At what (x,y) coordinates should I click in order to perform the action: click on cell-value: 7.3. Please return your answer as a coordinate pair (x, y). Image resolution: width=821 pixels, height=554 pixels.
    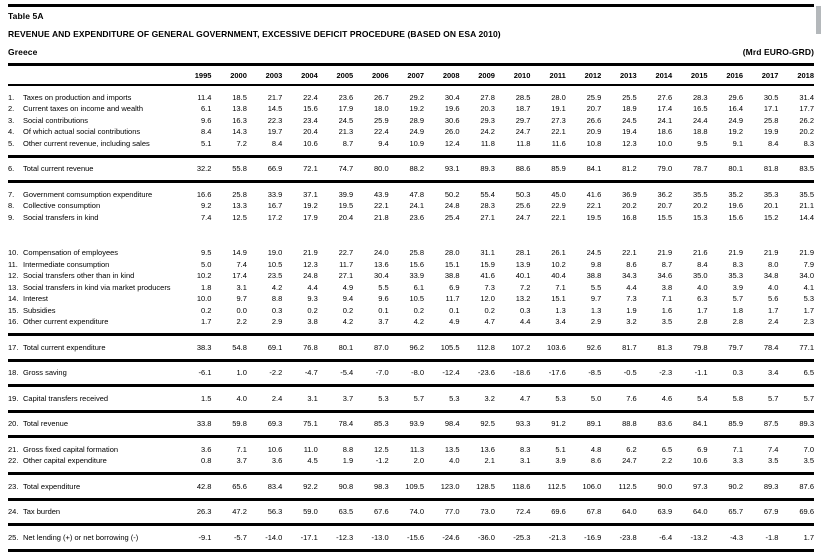
    Looking at the image, I should click on (631, 298).